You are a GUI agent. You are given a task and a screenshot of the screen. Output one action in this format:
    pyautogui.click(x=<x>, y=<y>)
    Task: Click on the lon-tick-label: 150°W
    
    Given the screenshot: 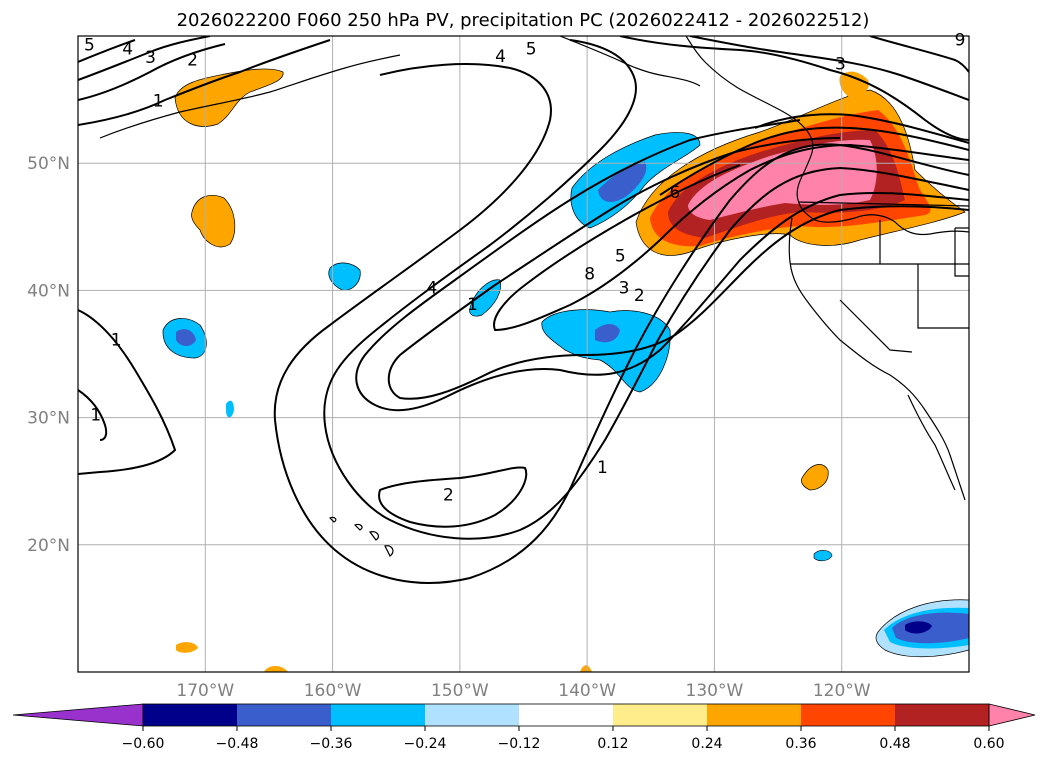 What is the action you would take?
    pyautogui.click(x=460, y=691)
    